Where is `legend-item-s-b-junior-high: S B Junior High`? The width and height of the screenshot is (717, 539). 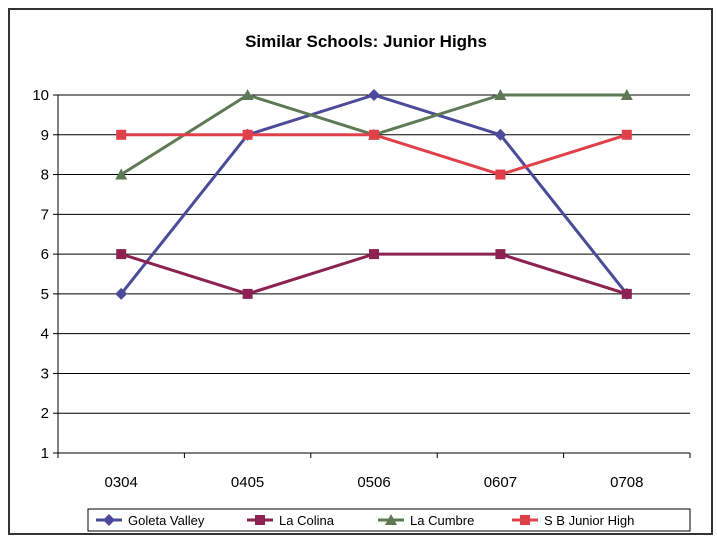
legend-item-s-b-junior-high: S B Junior High is located at coordinates (573, 520).